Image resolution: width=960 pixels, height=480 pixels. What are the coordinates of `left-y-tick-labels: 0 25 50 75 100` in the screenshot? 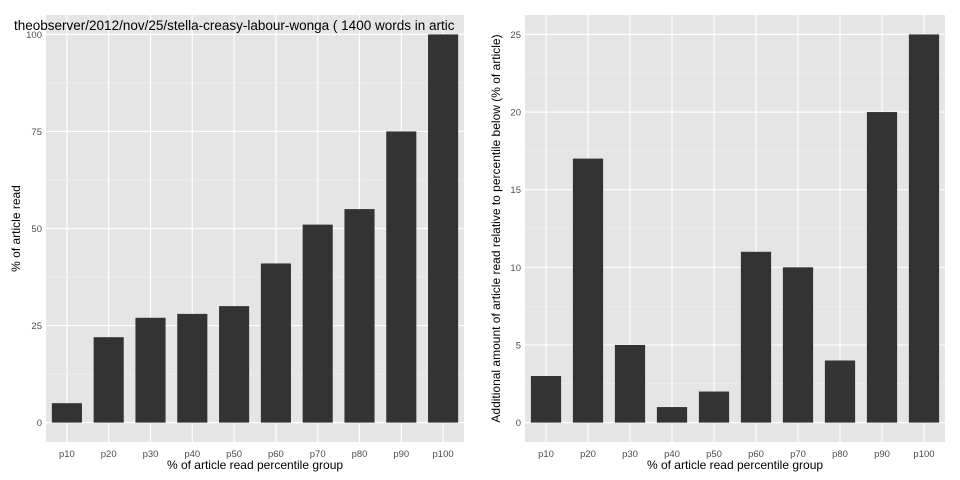 It's located at (34, 229).